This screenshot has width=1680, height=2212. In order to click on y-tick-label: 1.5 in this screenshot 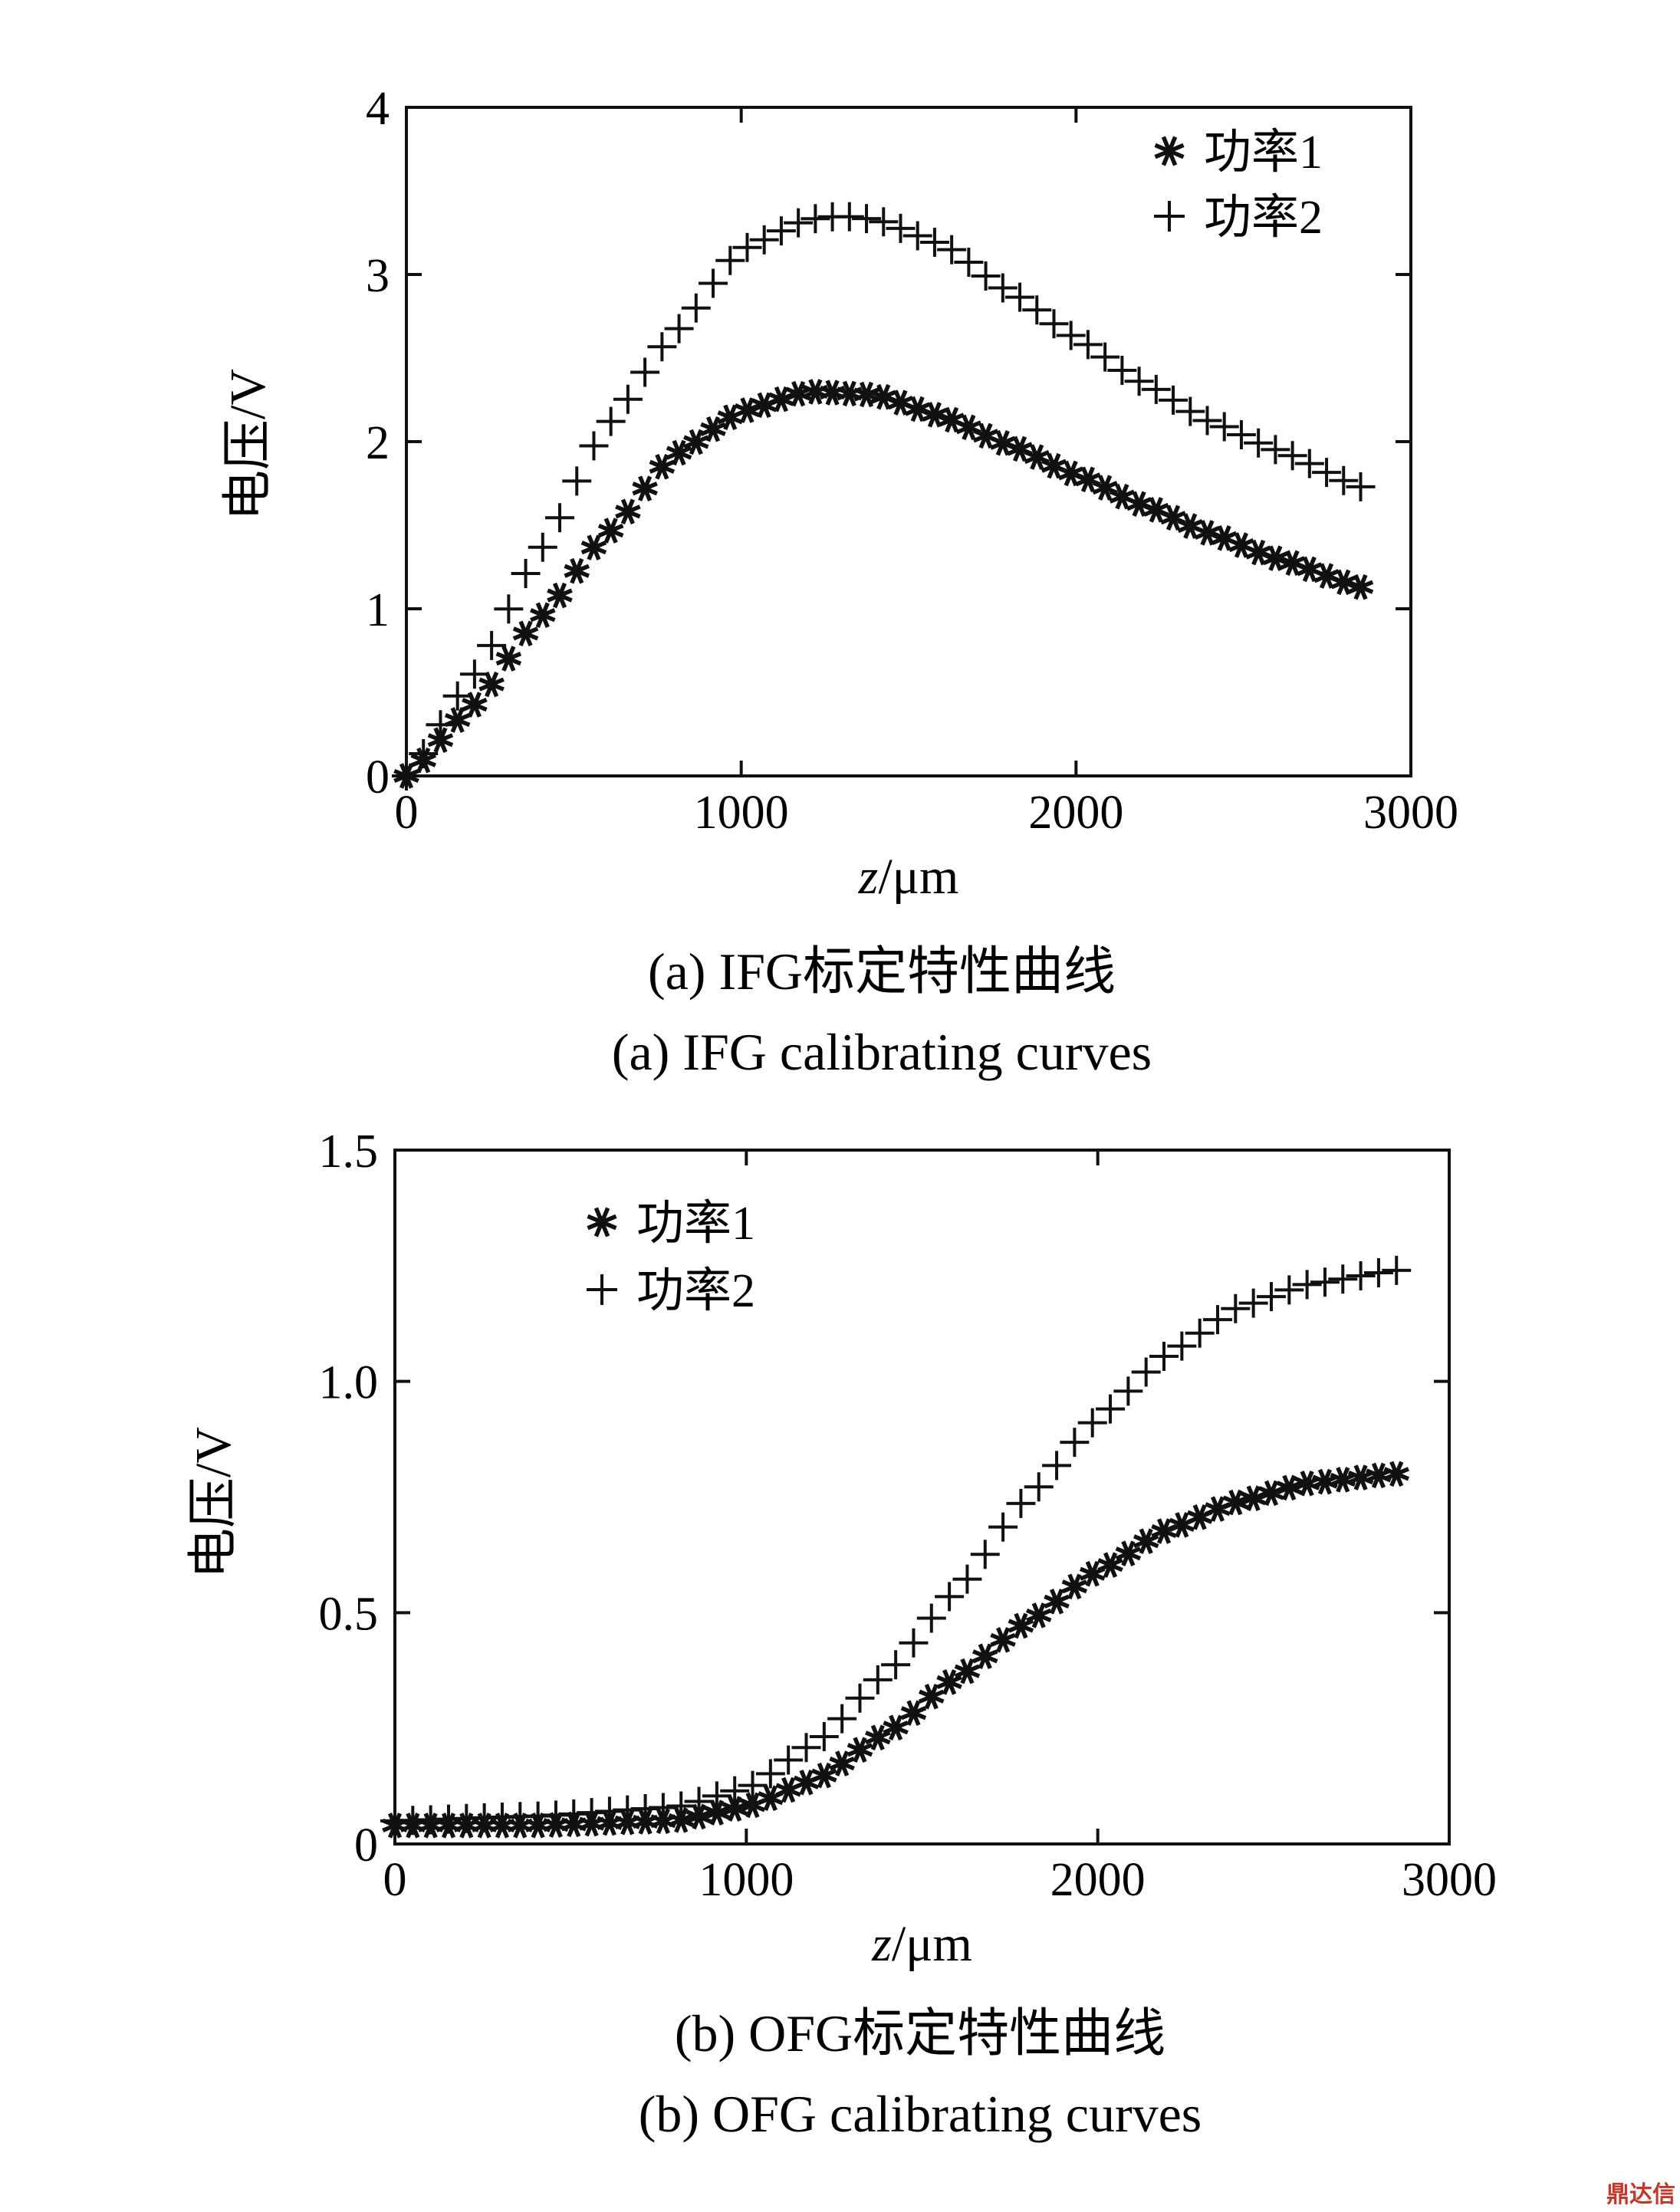, I will do `click(349, 1152)`.